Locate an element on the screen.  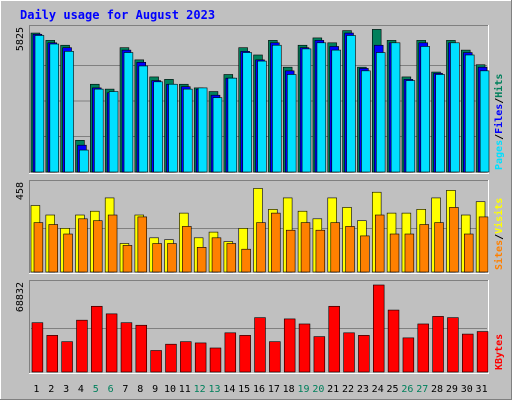
day-label: 19 is located at coordinates (303, 389).